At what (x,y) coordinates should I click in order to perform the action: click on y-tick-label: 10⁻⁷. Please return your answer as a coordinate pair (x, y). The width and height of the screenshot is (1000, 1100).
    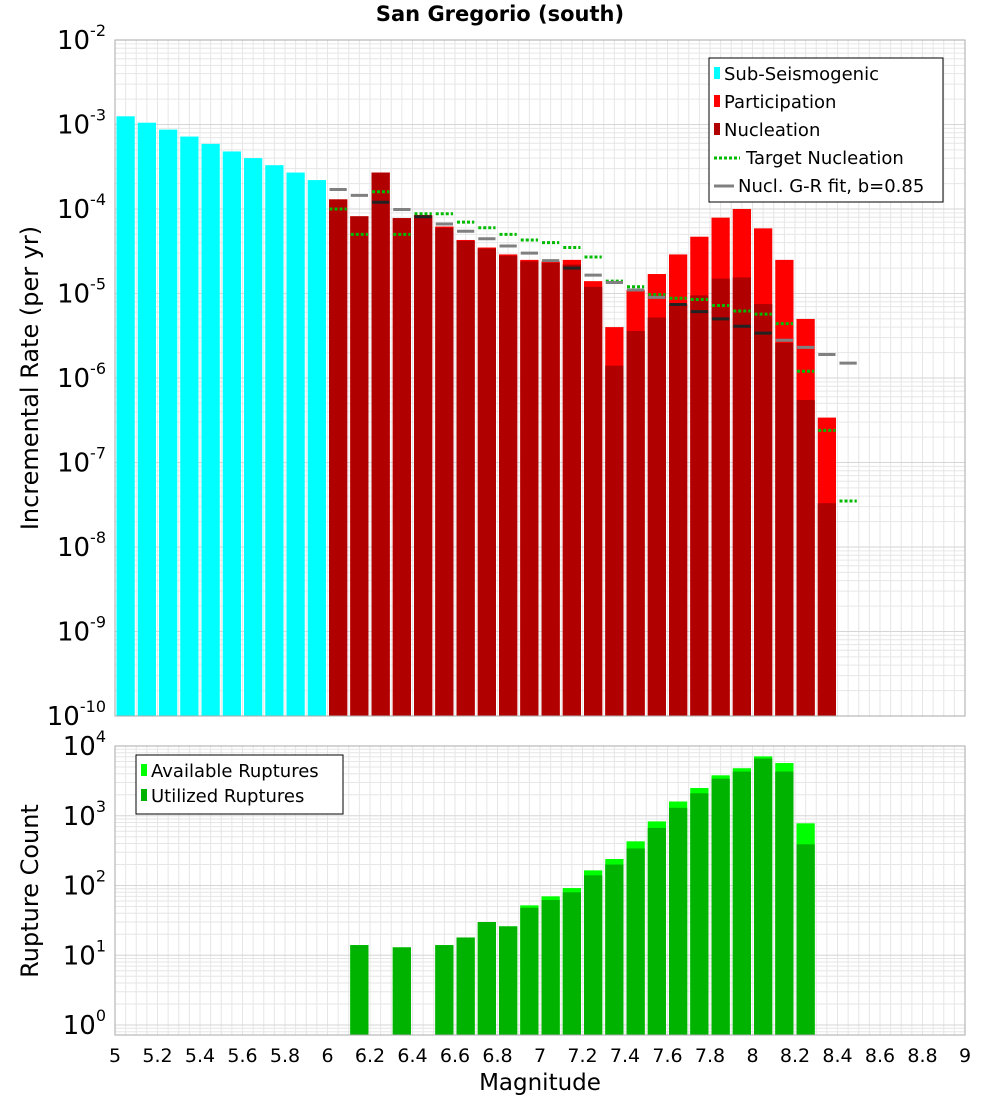
    Looking at the image, I should click on (81, 461).